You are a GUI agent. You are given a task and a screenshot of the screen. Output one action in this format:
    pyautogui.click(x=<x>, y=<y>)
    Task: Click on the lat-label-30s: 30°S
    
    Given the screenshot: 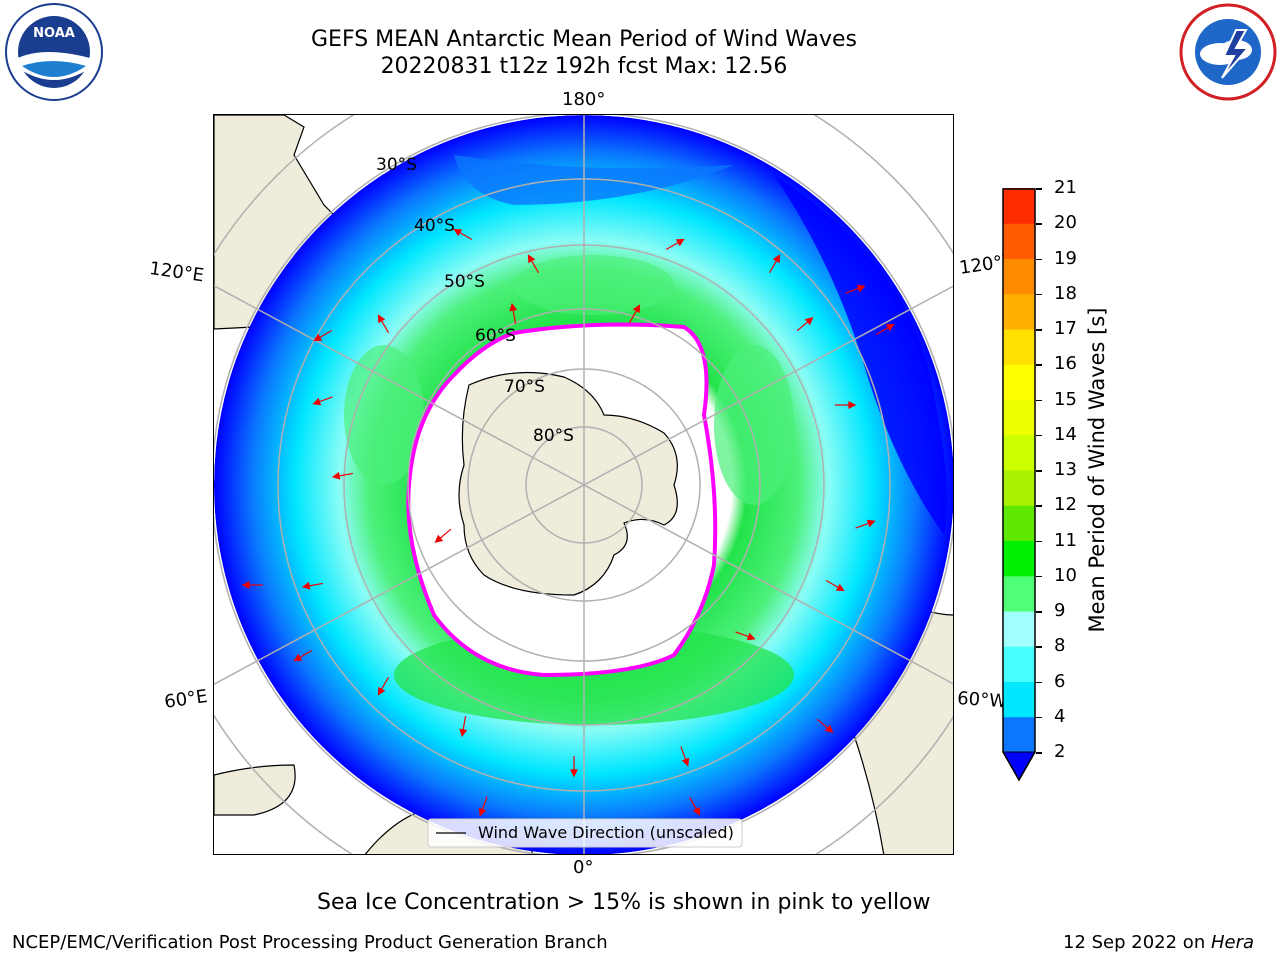 What is the action you would take?
    pyautogui.click(x=396, y=165)
    